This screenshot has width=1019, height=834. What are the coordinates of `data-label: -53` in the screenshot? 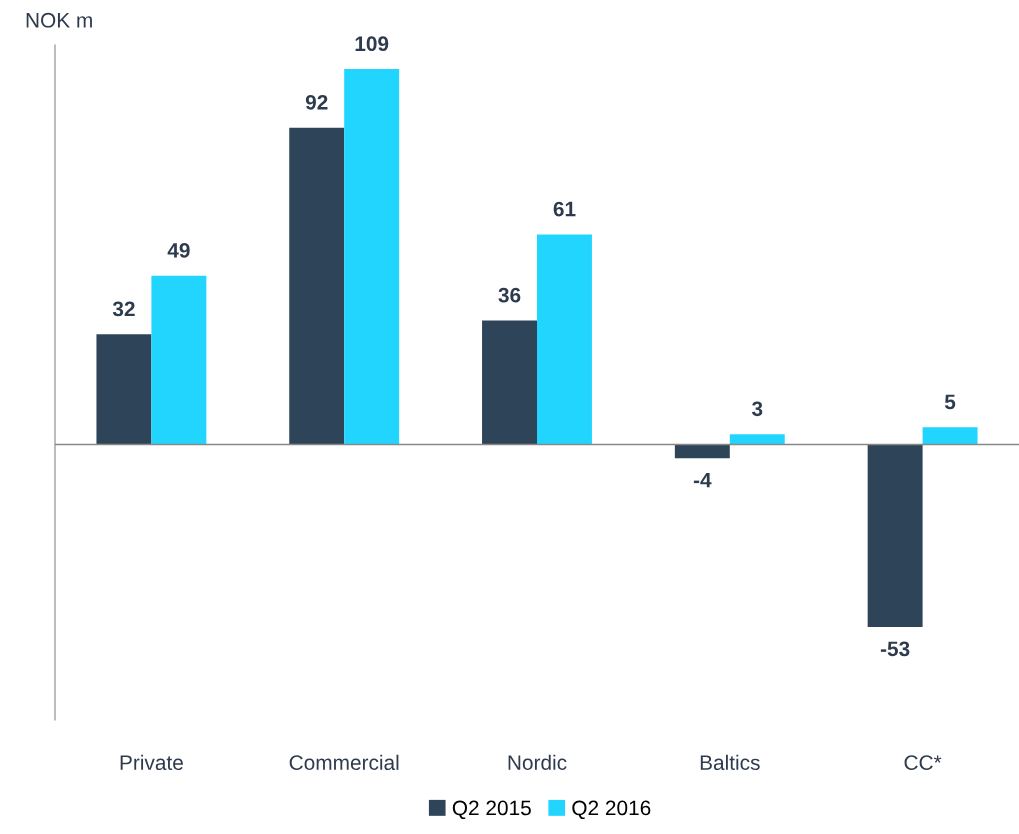 It's located at (895, 649).